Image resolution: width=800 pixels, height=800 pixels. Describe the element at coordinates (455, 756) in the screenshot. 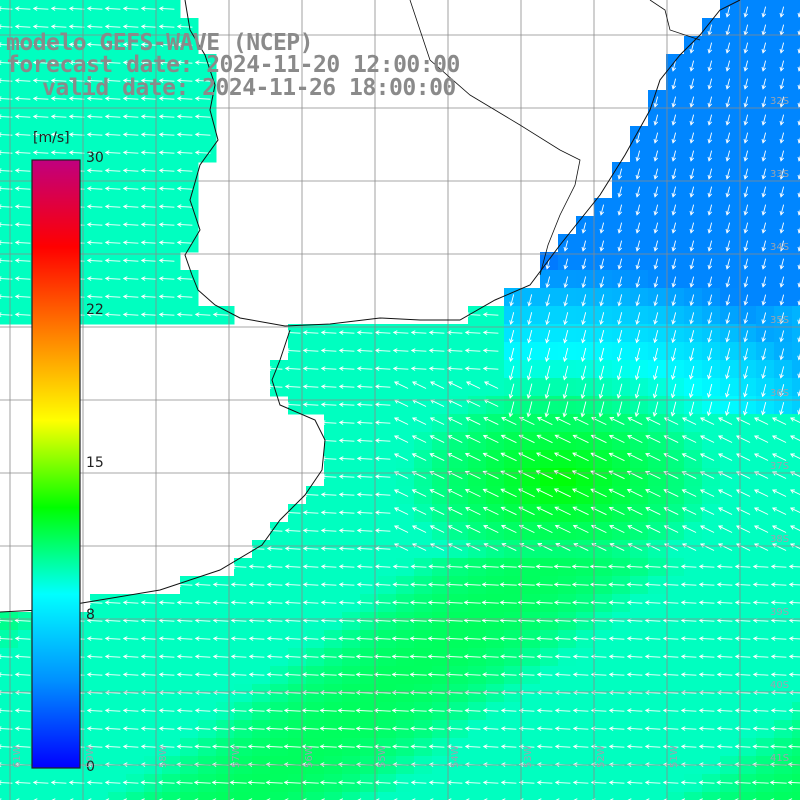

I see `longitude-label: 54W` at that location.